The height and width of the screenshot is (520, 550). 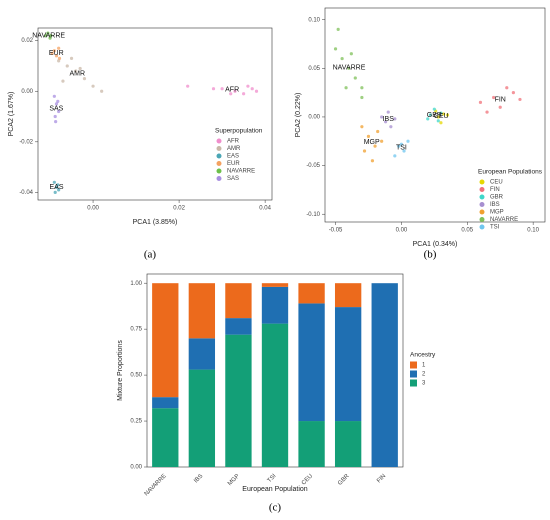 I want to click on legend-label: AMR, so click(x=234, y=149).